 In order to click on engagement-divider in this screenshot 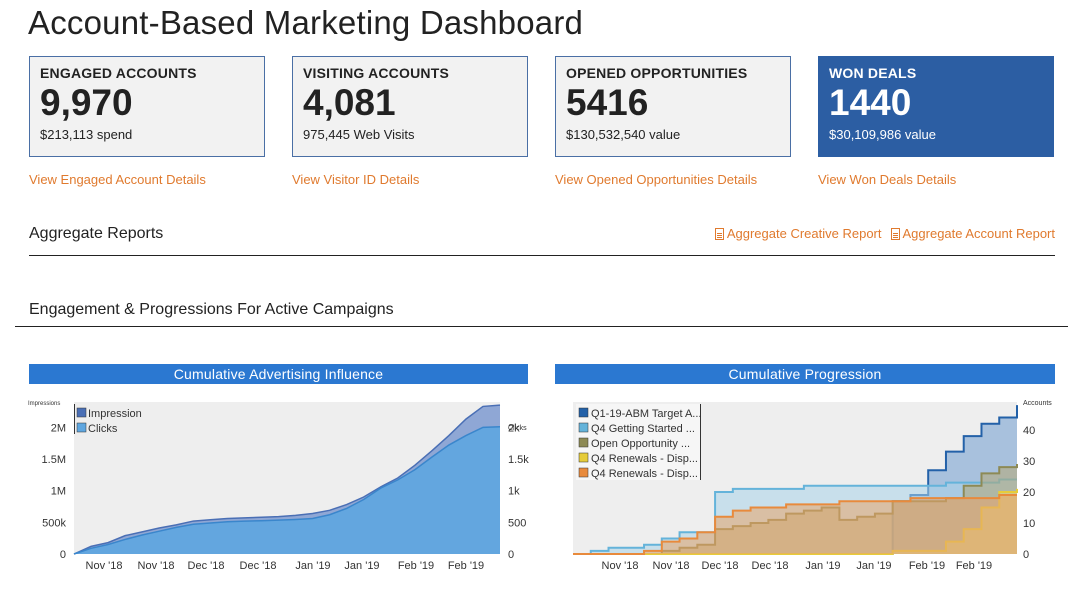, I will do `click(541, 326)`.